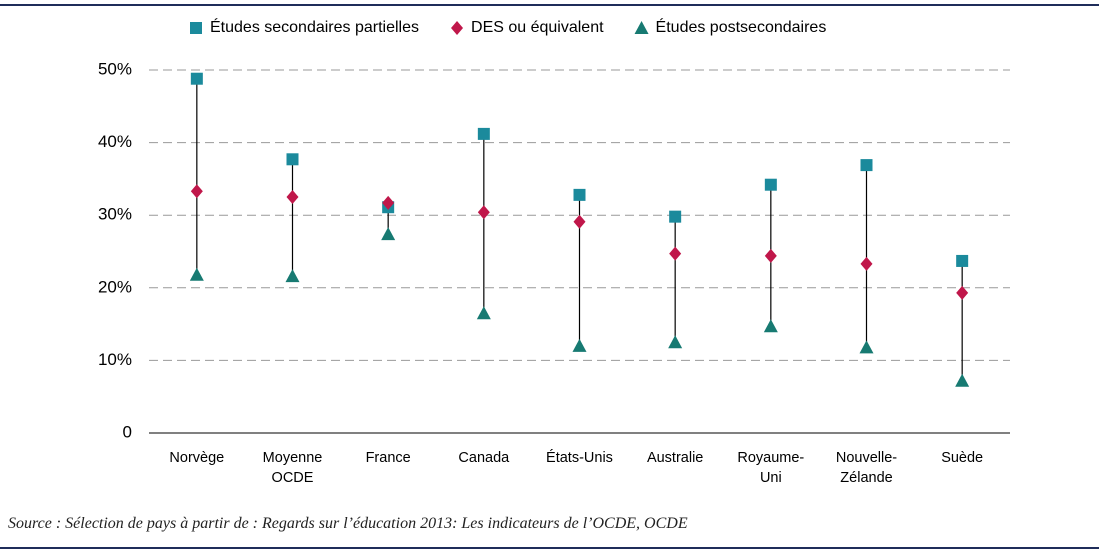 This screenshot has width=1099, height=556. What do you see at coordinates (537, 27) in the screenshot?
I see `legend-label: DES ou équivalent` at bounding box center [537, 27].